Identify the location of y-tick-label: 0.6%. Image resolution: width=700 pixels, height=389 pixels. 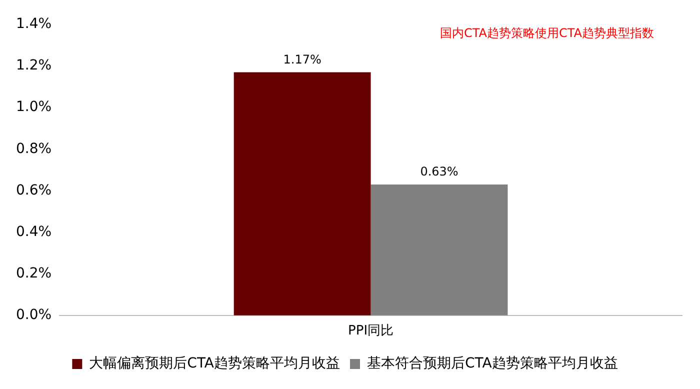
(34, 190).